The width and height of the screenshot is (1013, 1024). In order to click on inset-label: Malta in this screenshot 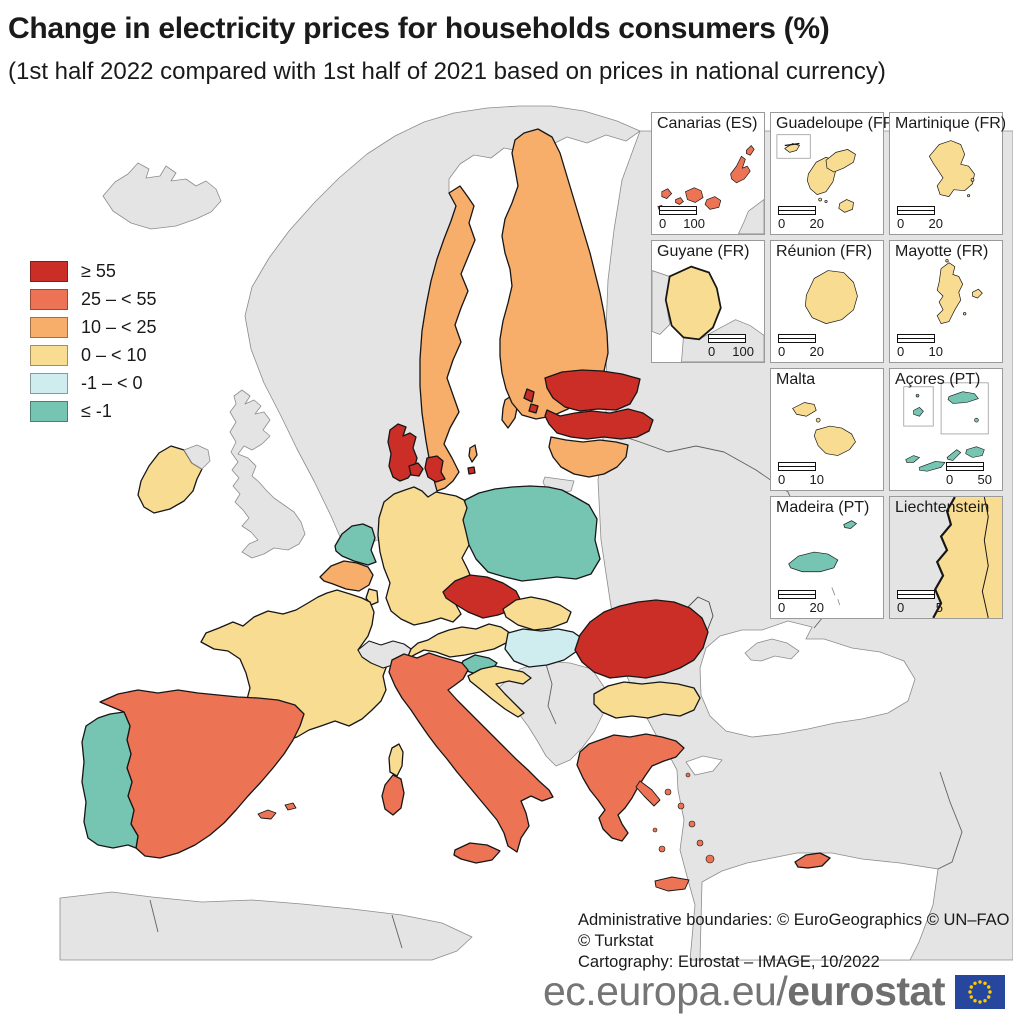, I will do `click(796, 379)`.